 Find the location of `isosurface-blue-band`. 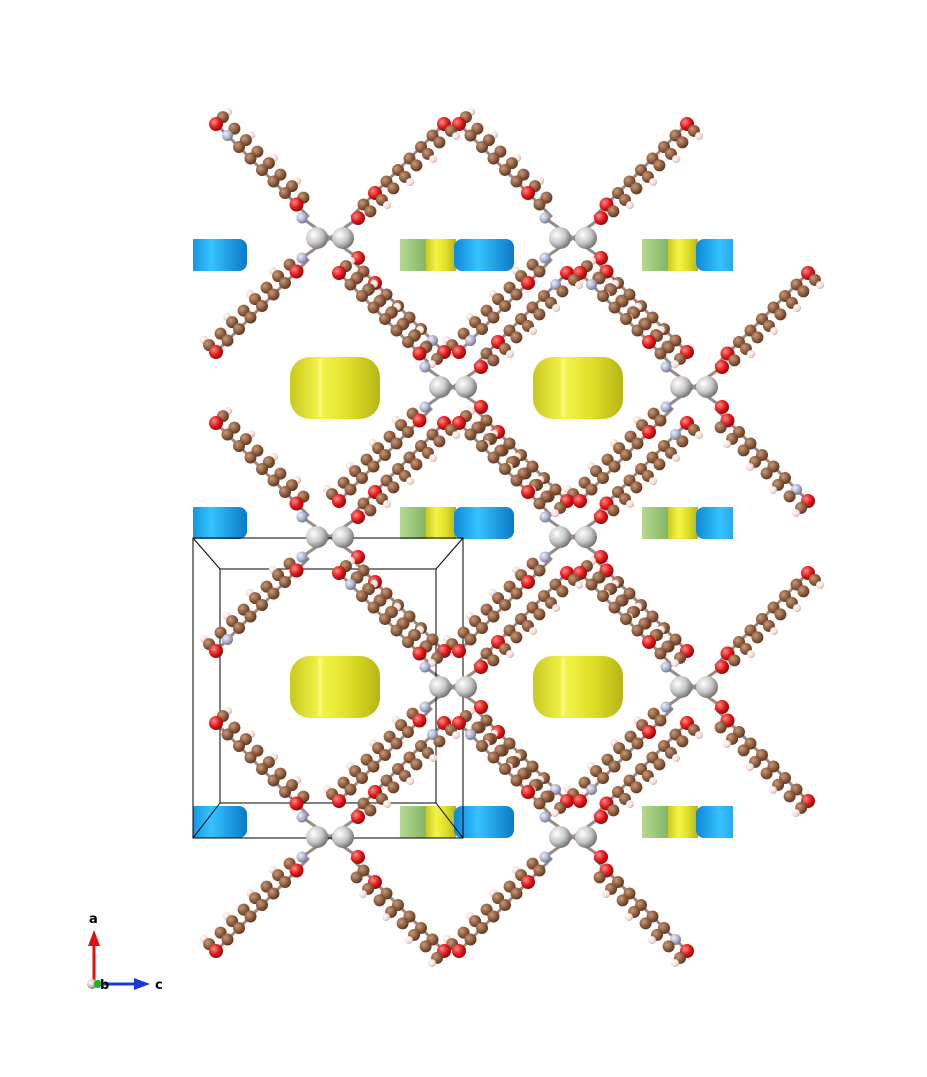

isosurface-blue-band is located at coordinates (484, 822).